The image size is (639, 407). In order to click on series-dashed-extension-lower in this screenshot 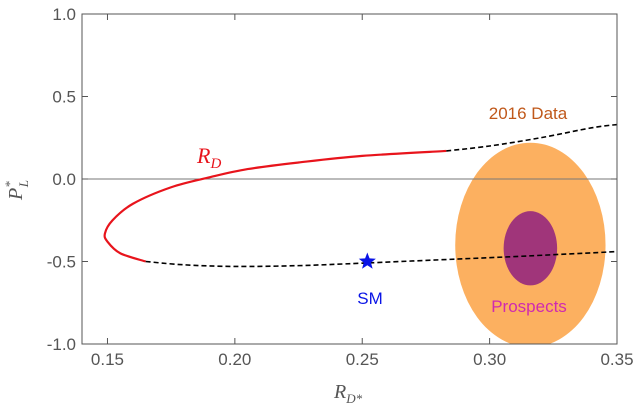, I will do `click(381, 259)`.